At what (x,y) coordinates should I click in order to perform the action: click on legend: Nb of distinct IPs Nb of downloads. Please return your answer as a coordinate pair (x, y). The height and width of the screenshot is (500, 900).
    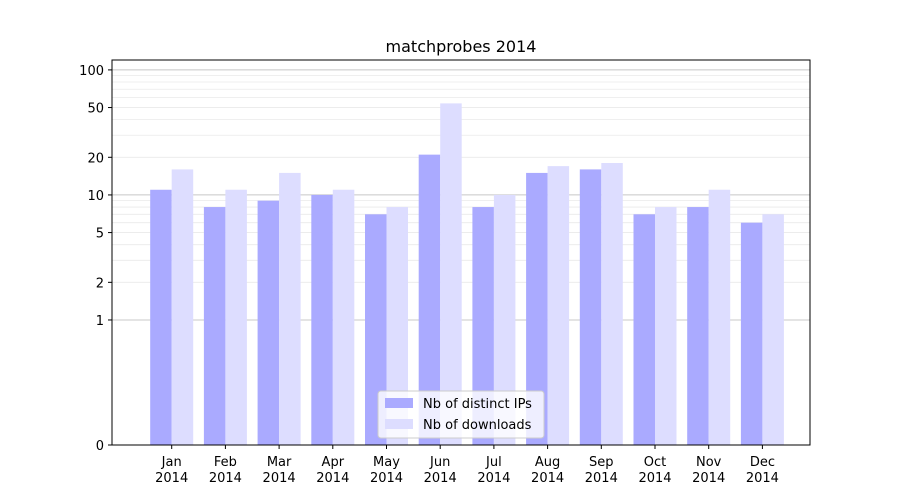
    Looking at the image, I should click on (461, 414).